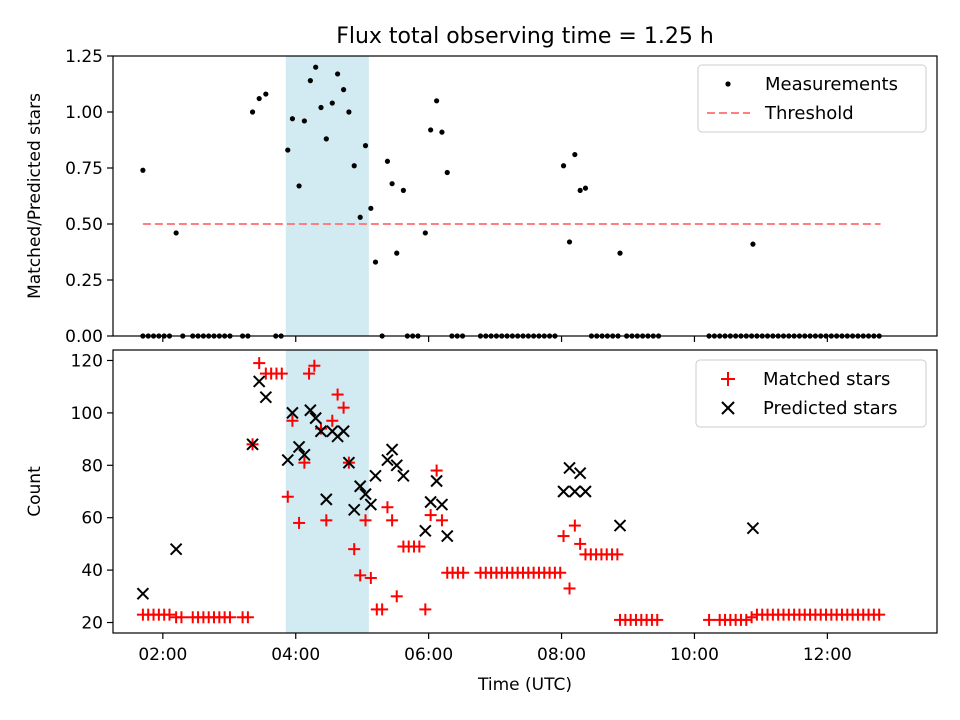 The width and height of the screenshot is (960, 720). I want to click on ratio-y-axis: 0.00 0.25 0.50 0.75 1.00 1.25, so click(89, 197).